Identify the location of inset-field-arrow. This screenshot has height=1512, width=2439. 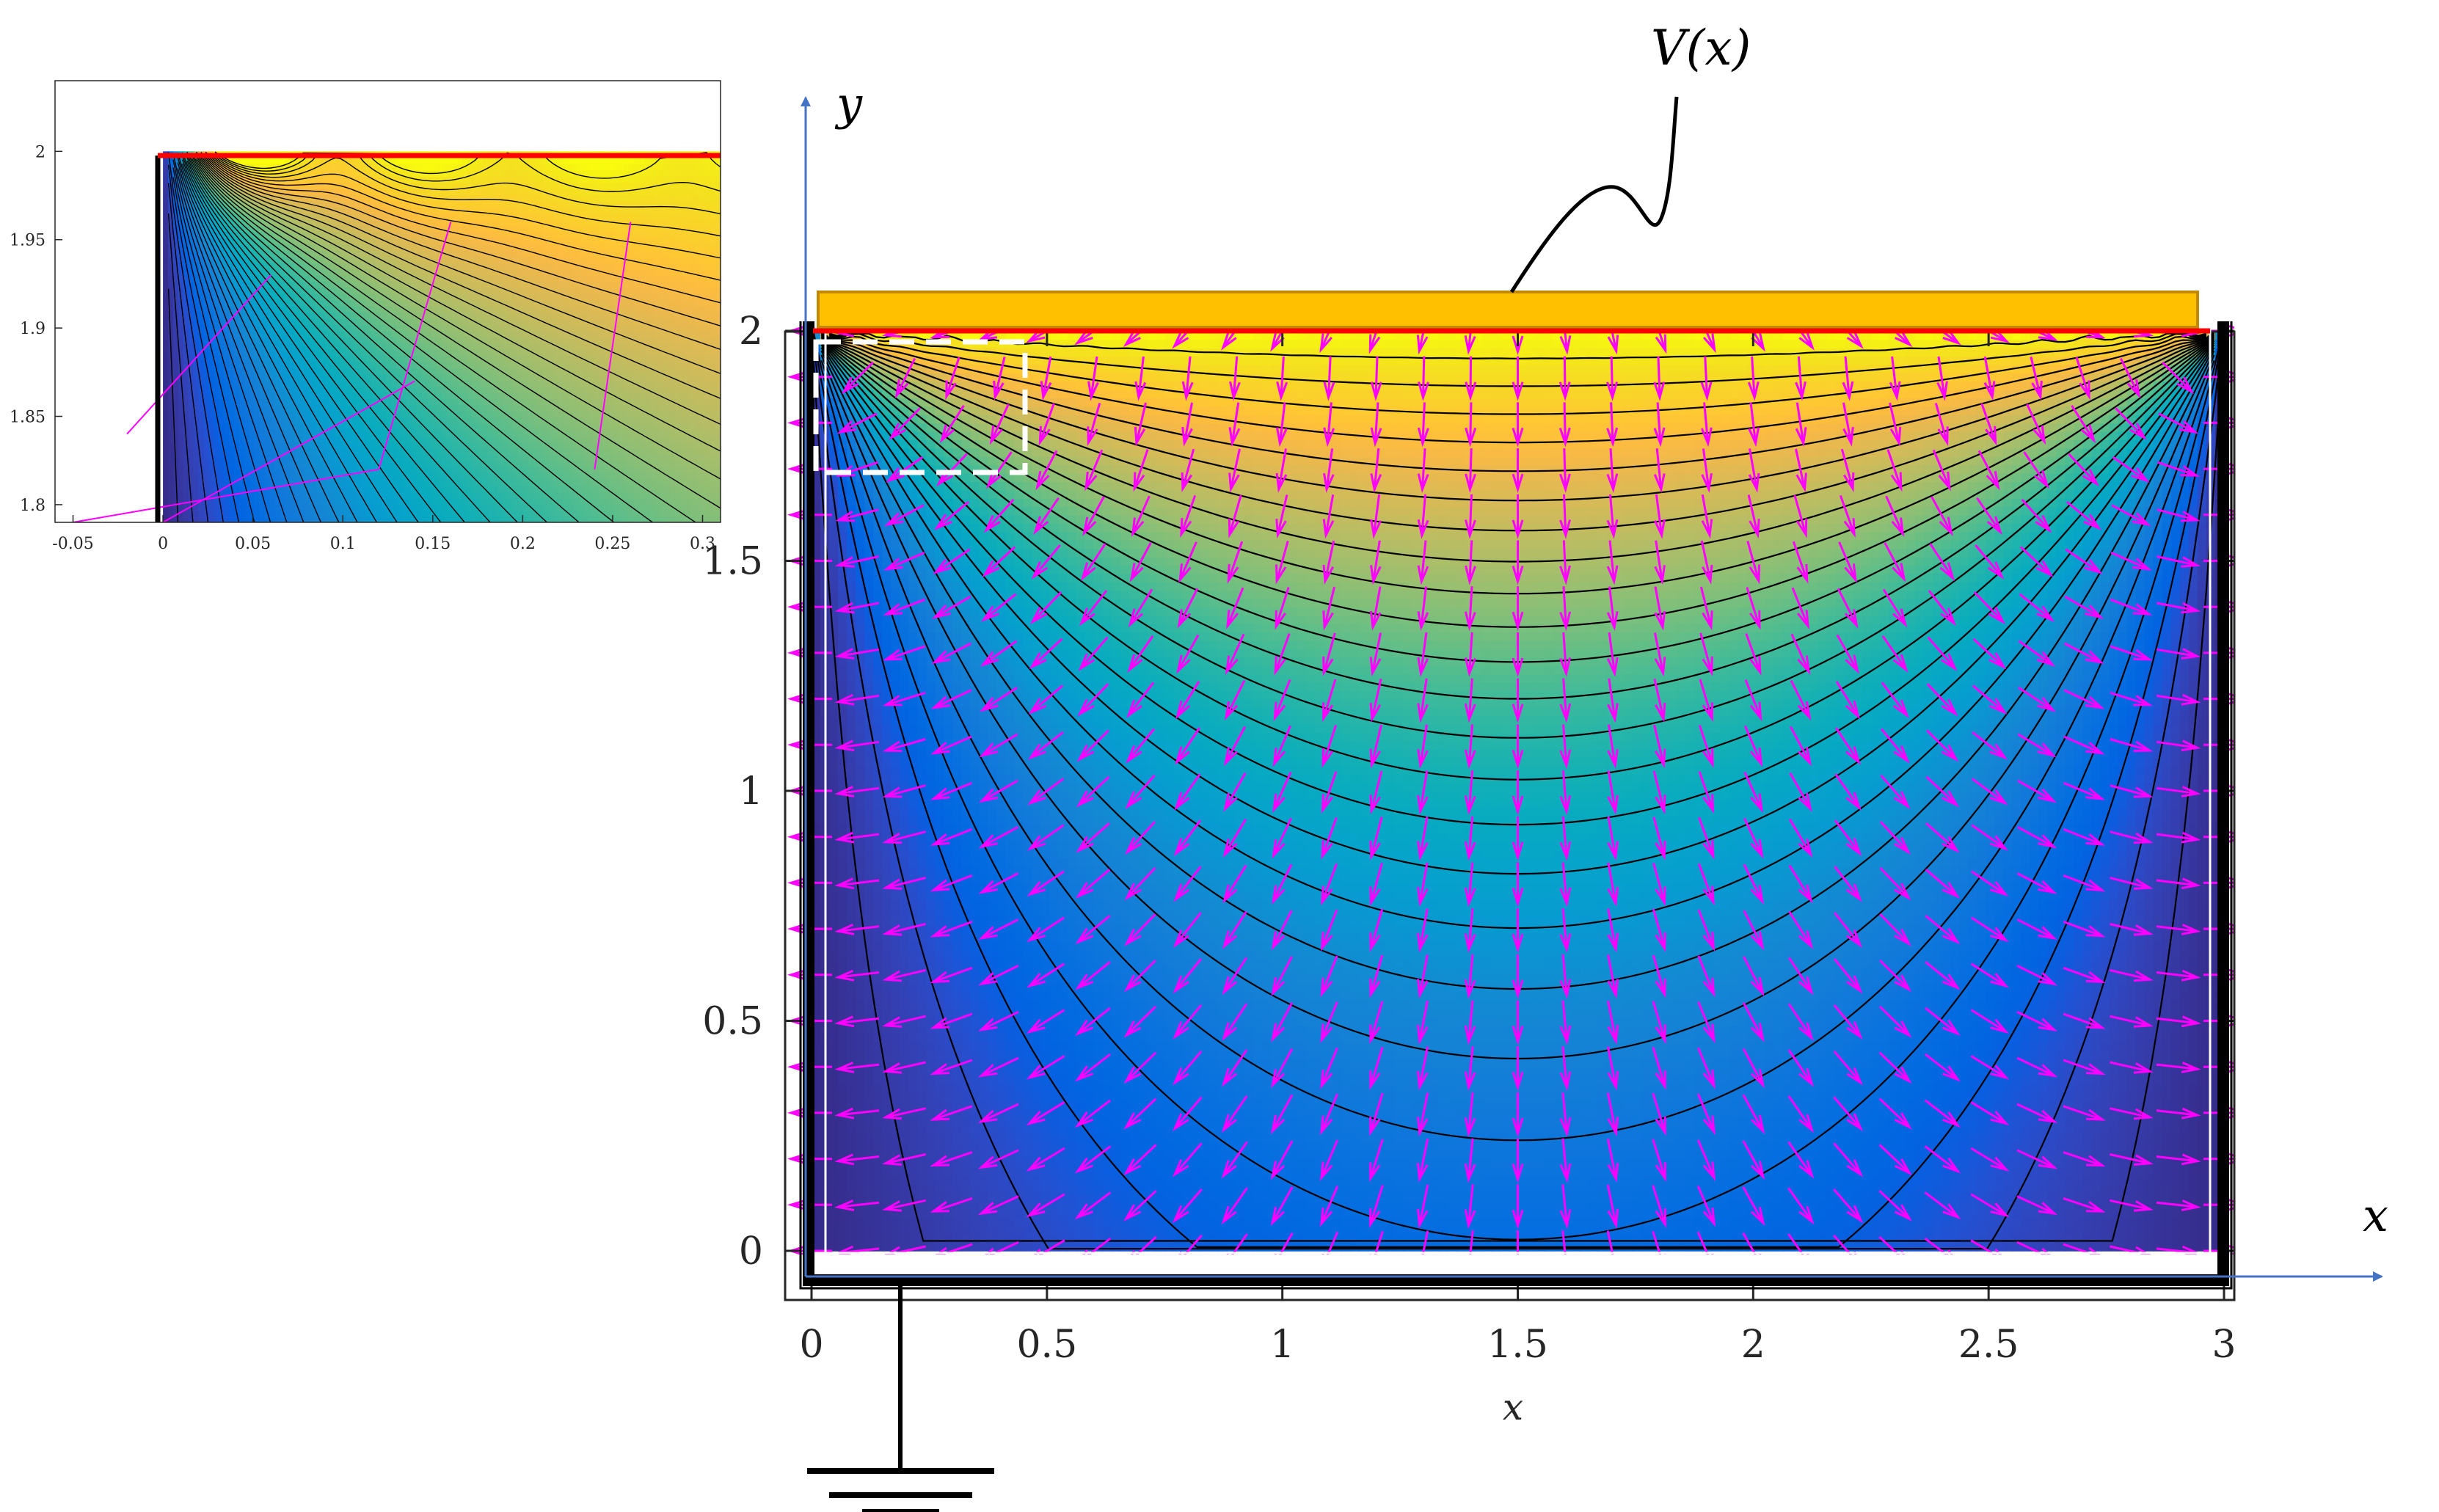
(198, 355).